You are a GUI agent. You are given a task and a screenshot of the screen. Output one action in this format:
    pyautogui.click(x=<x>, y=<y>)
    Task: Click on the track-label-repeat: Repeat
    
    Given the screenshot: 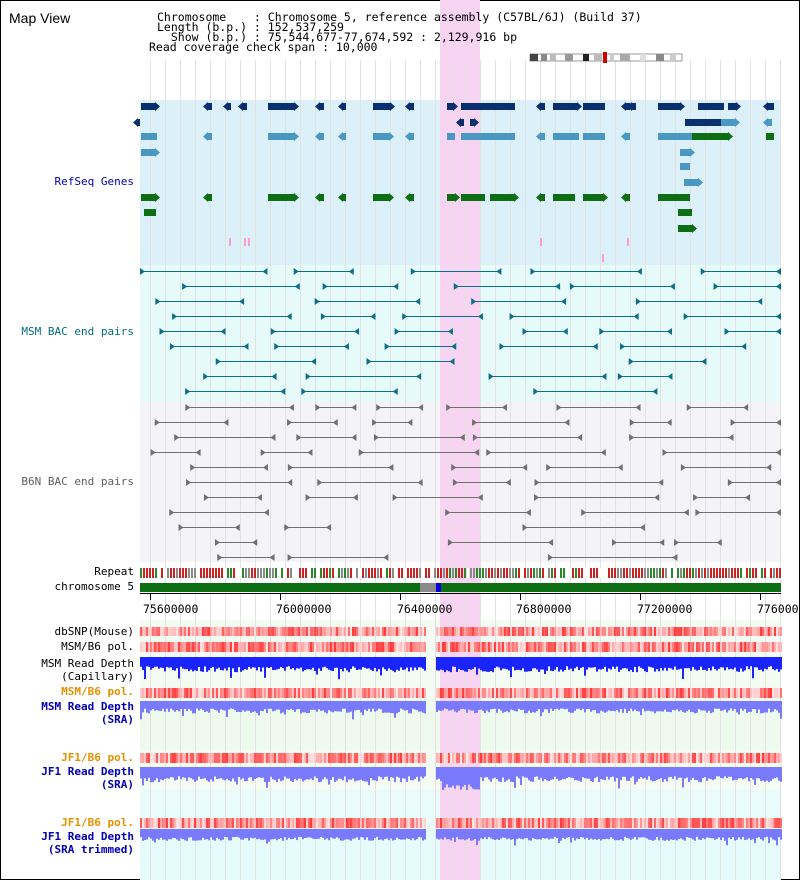 What is the action you would take?
    pyautogui.click(x=114, y=571)
    